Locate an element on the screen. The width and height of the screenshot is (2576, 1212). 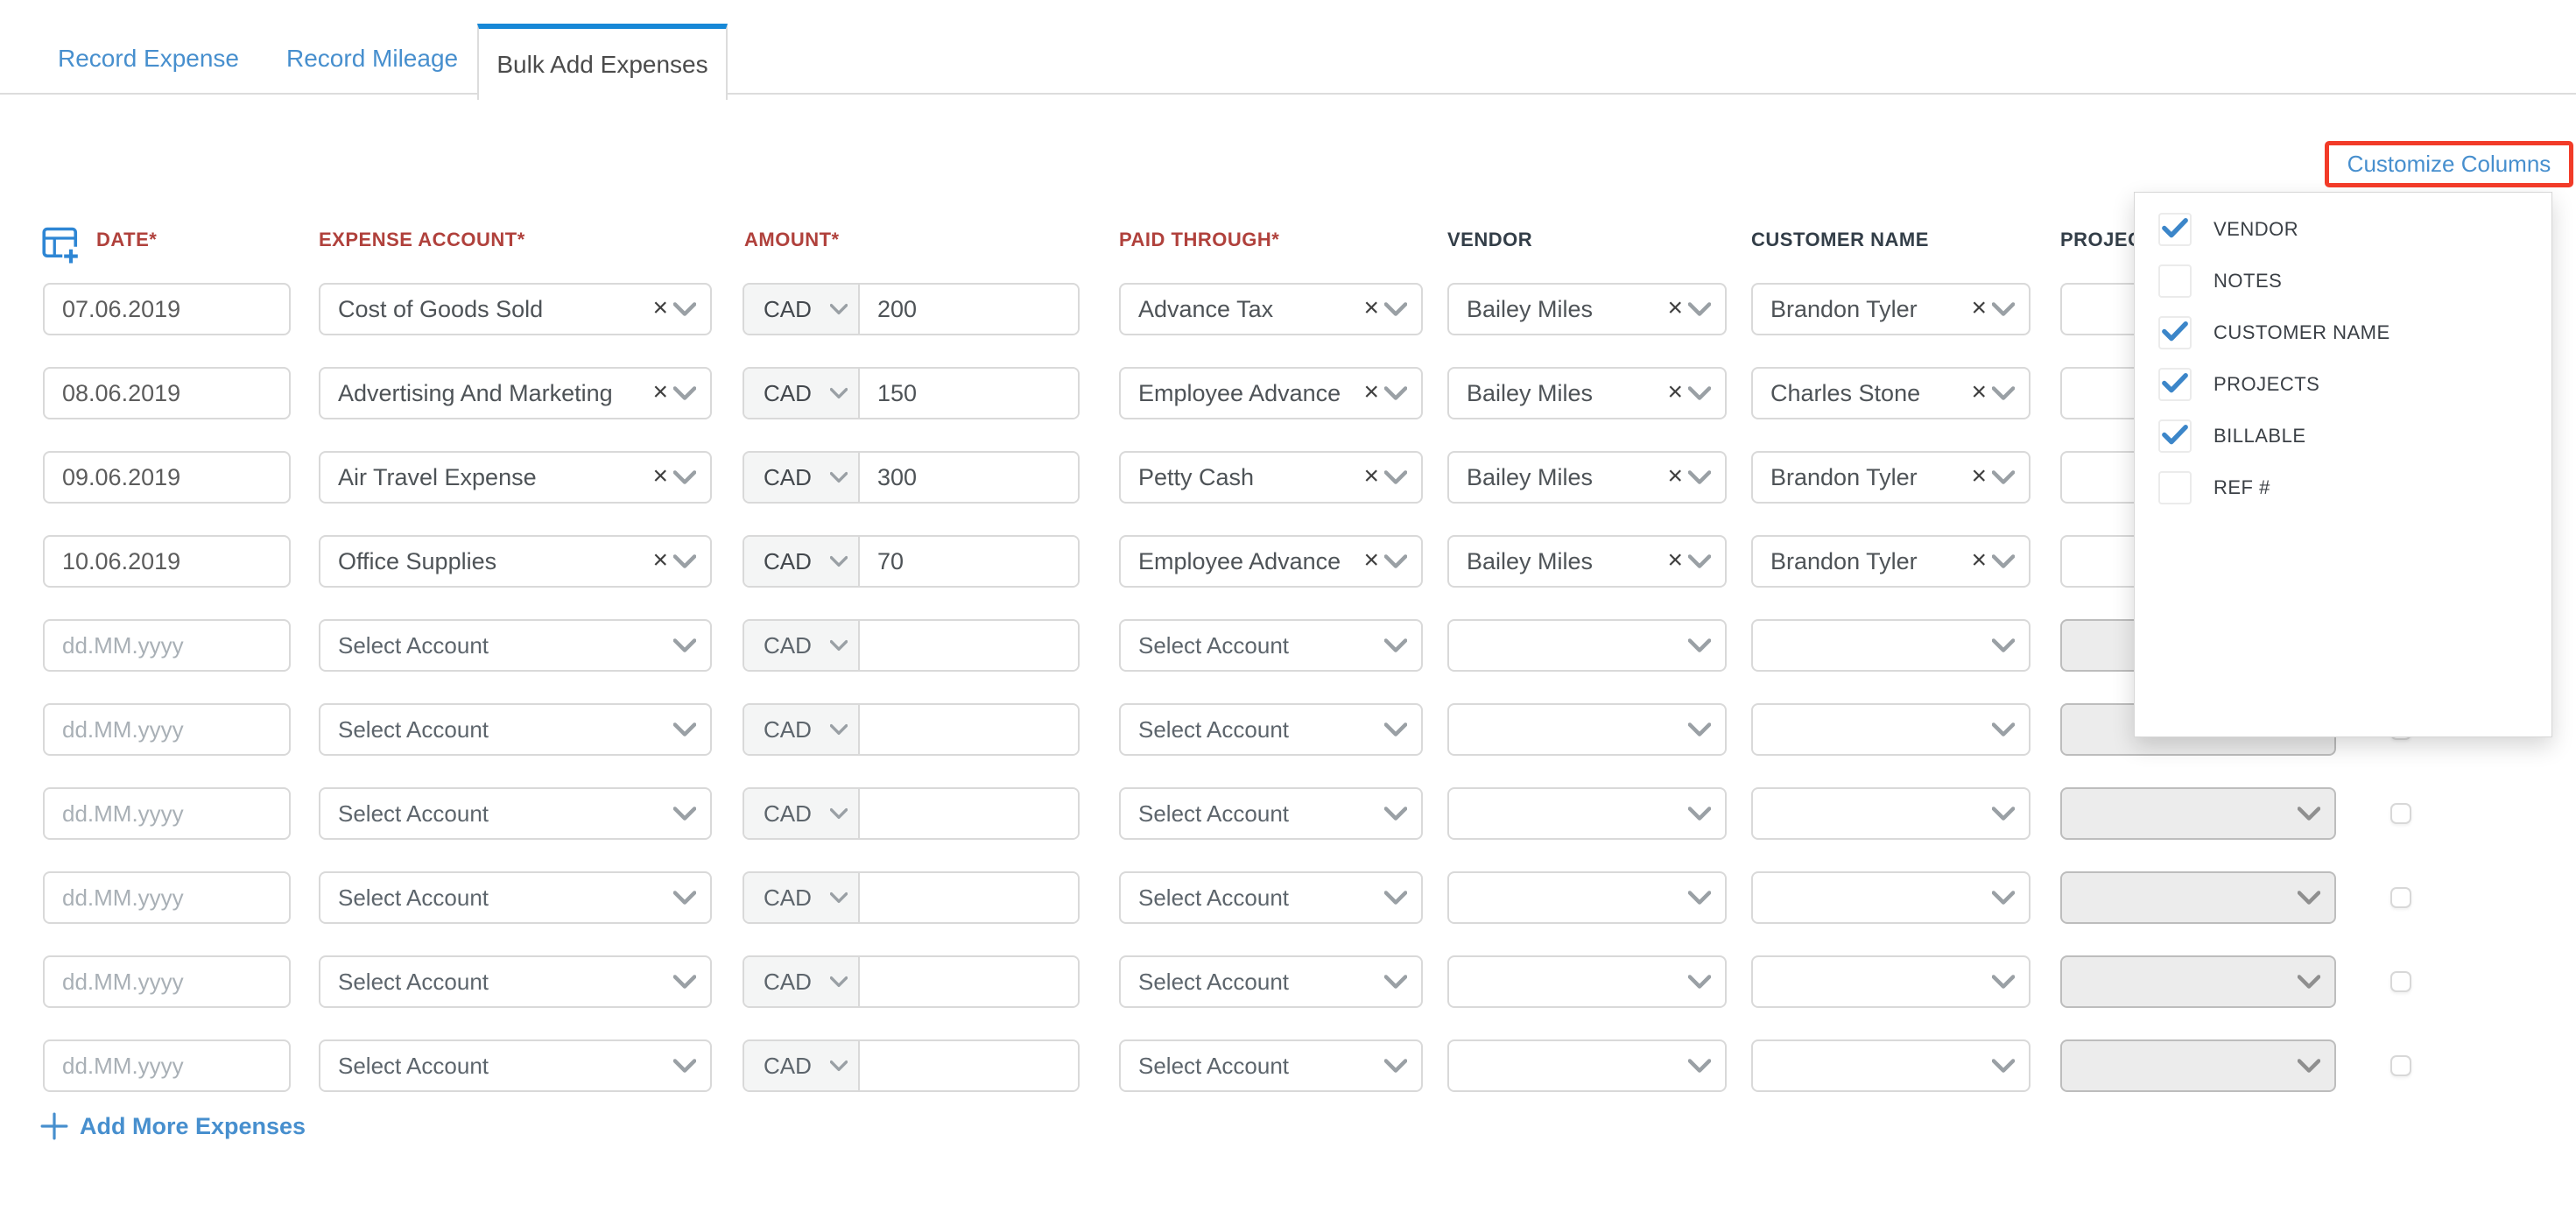
column-toggle-ref: REF # is located at coordinates (2343, 487).